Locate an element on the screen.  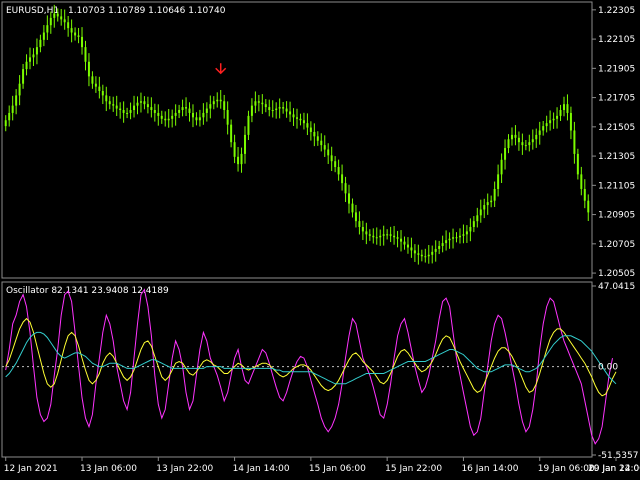
price-tick-label: 1.20505 is located at coordinates (616, 274).